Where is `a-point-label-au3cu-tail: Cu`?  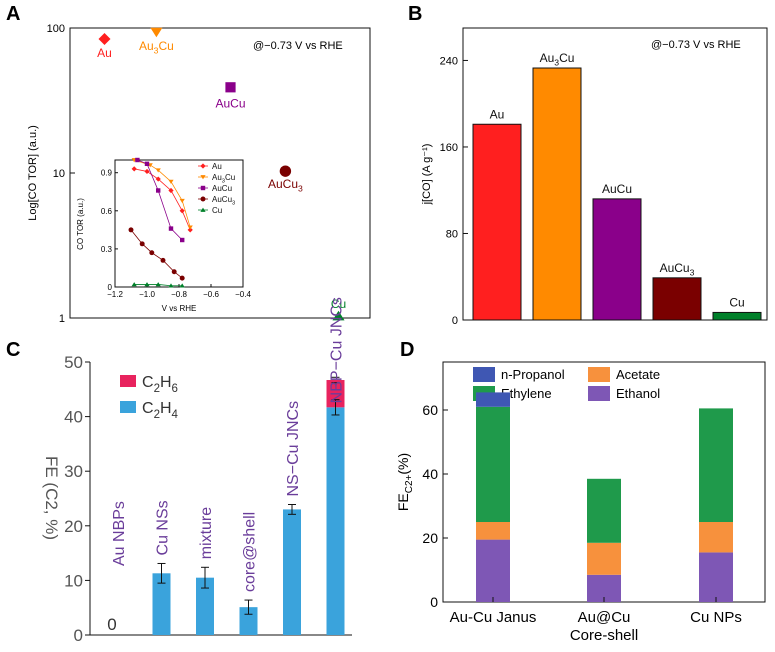 a-point-label-au3cu-tail: Cu is located at coordinates (165, 46).